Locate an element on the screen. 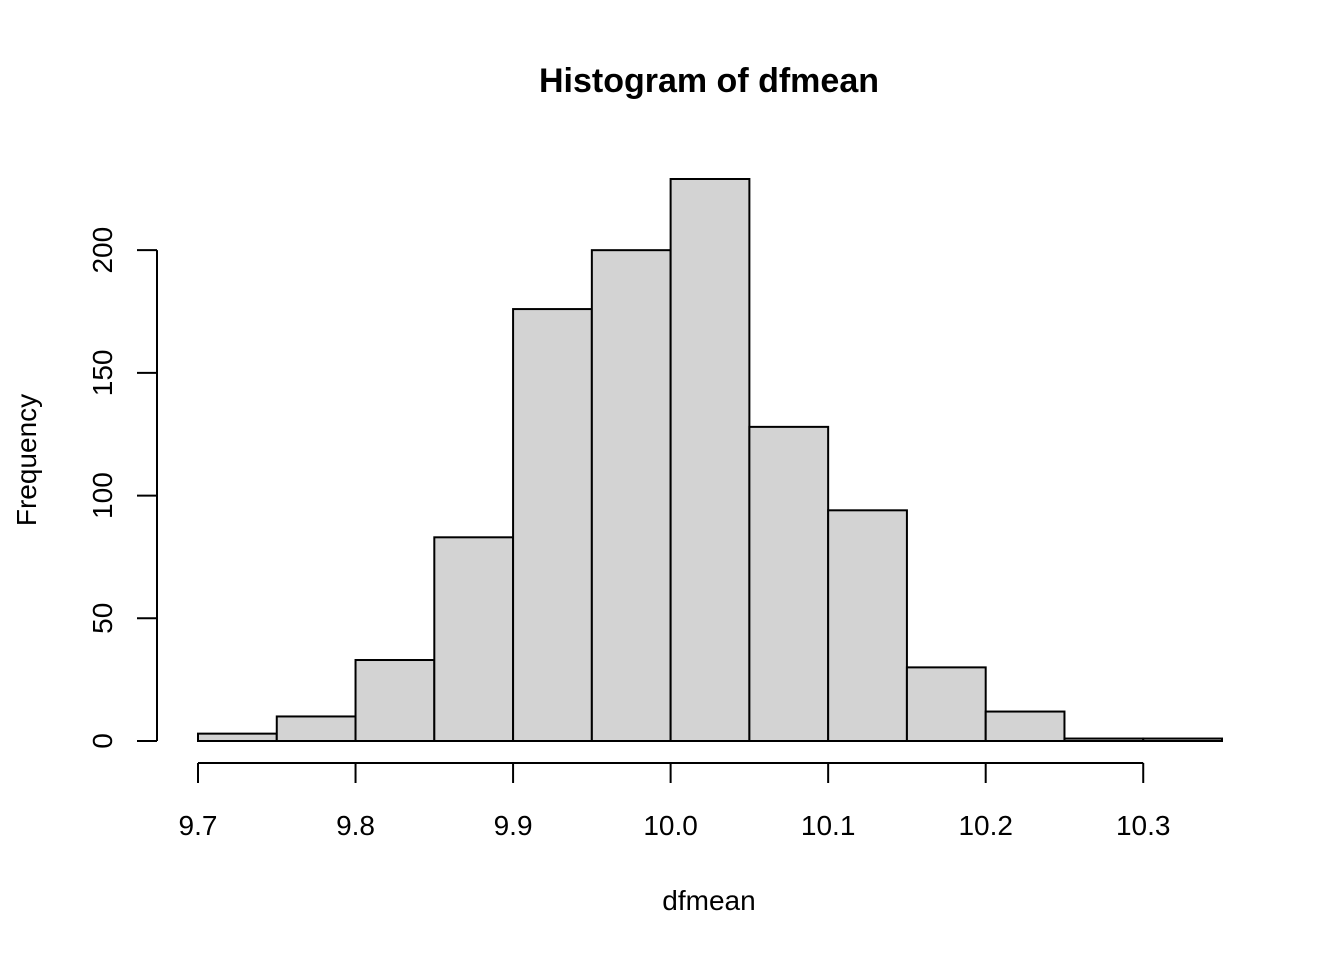 The width and height of the screenshot is (1344, 960). x-tick-label: 10.3 is located at coordinates (1143, 825).